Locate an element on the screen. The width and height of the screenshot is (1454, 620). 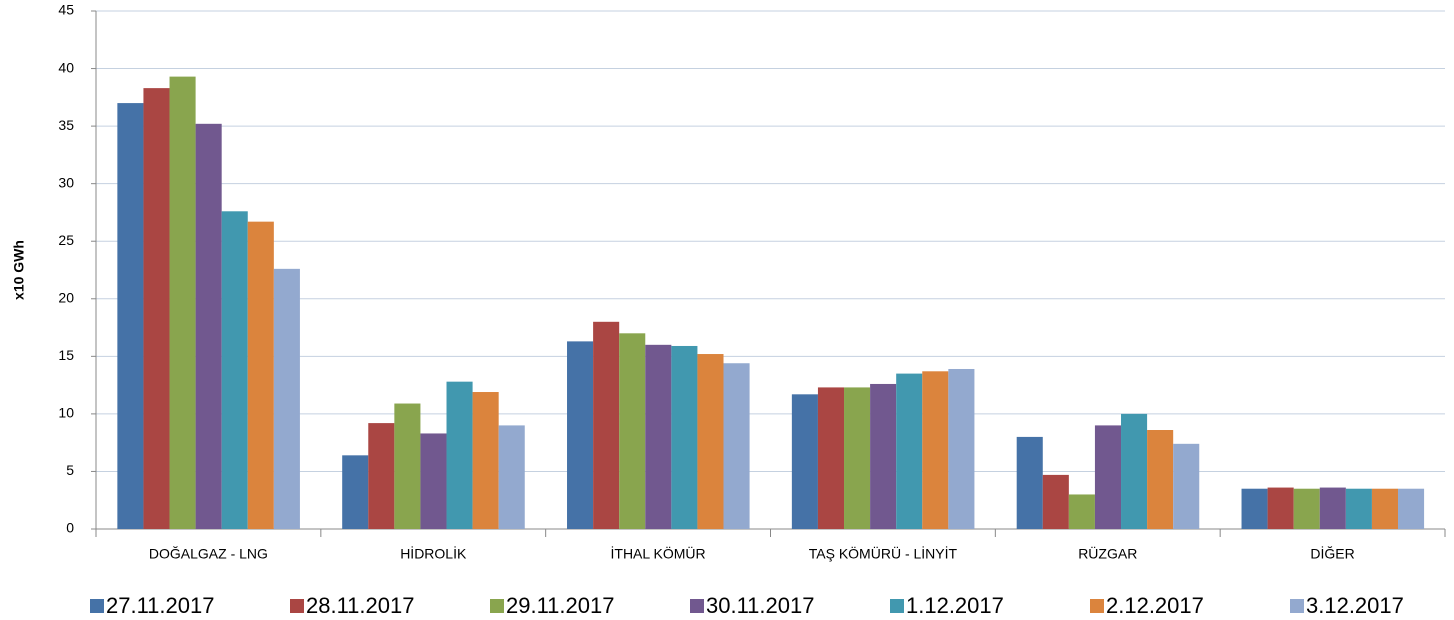
y-tick-label: 30 is located at coordinates (66, 182).